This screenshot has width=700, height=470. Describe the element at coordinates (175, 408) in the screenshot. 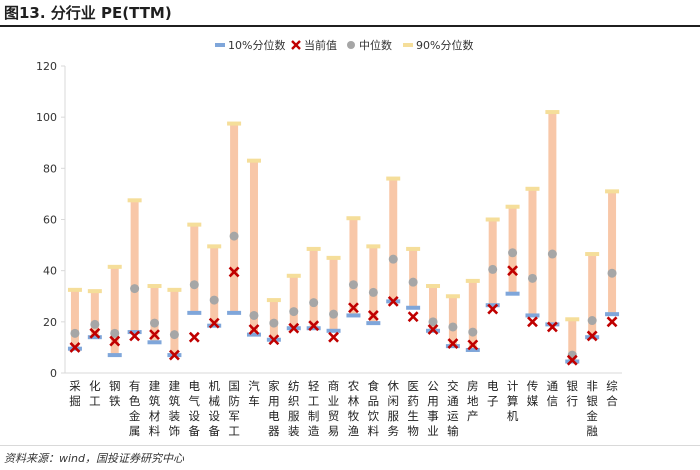

I see `x-tick-label: 建筑装饰` at that location.